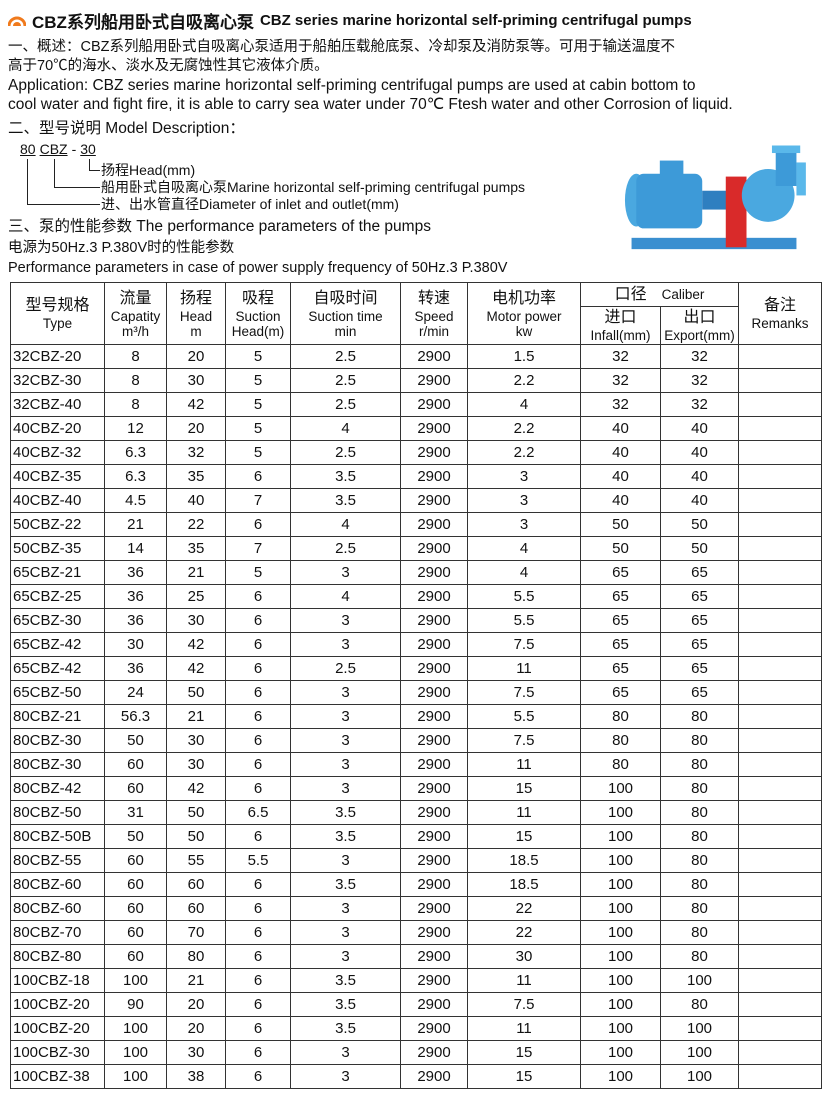  What do you see at coordinates (620, 476) in the screenshot?
I see `table-cell: 40` at bounding box center [620, 476].